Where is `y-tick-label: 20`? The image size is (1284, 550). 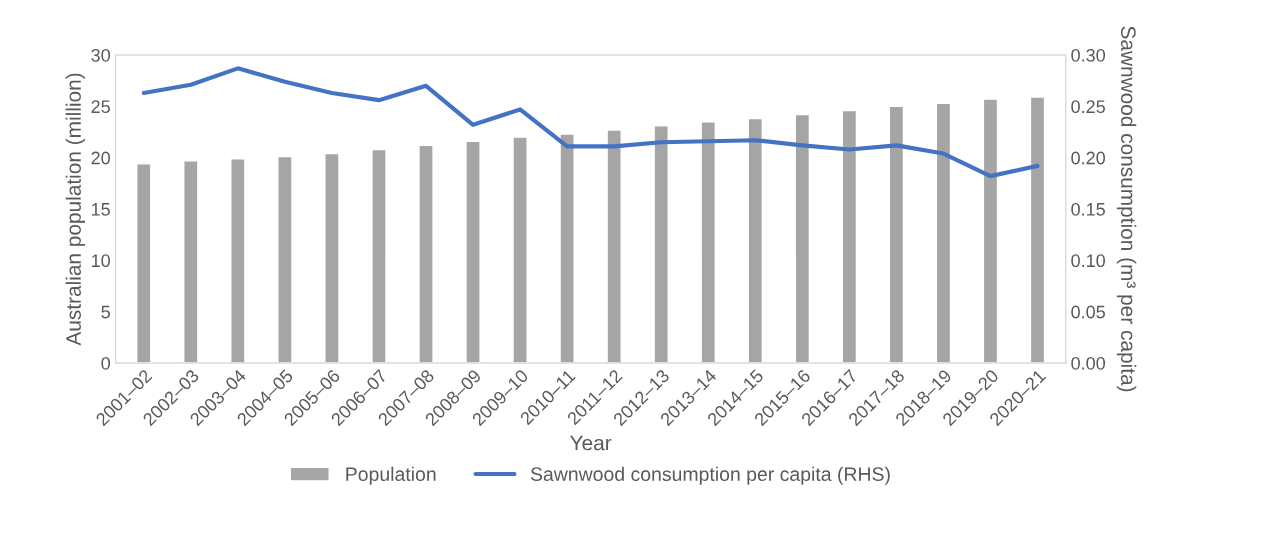
y-tick-label: 20 is located at coordinates (100, 158).